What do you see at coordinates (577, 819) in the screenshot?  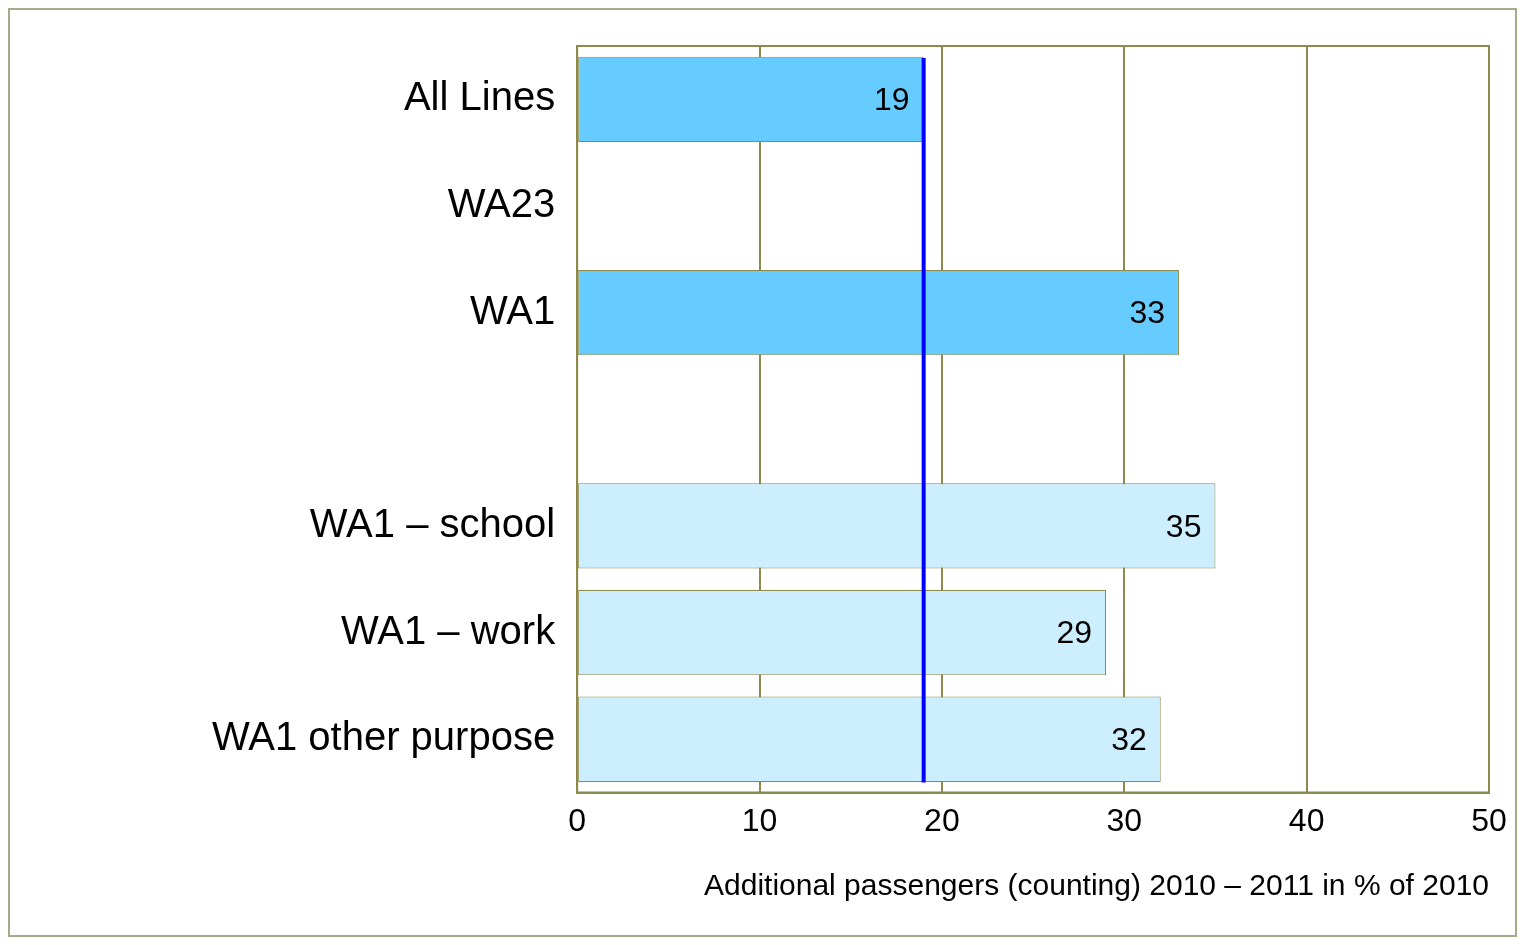 I see `x-tick-label: 0` at bounding box center [577, 819].